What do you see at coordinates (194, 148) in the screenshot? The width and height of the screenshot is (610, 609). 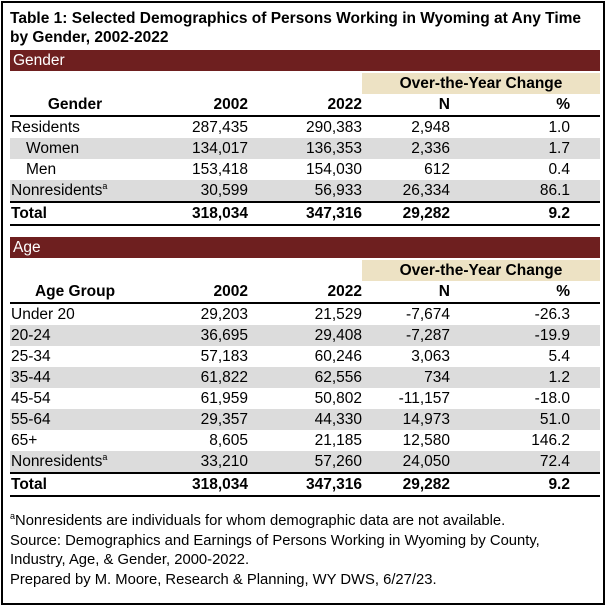 I see `cell-2002: 134,017` at bounding box center [194, 148].